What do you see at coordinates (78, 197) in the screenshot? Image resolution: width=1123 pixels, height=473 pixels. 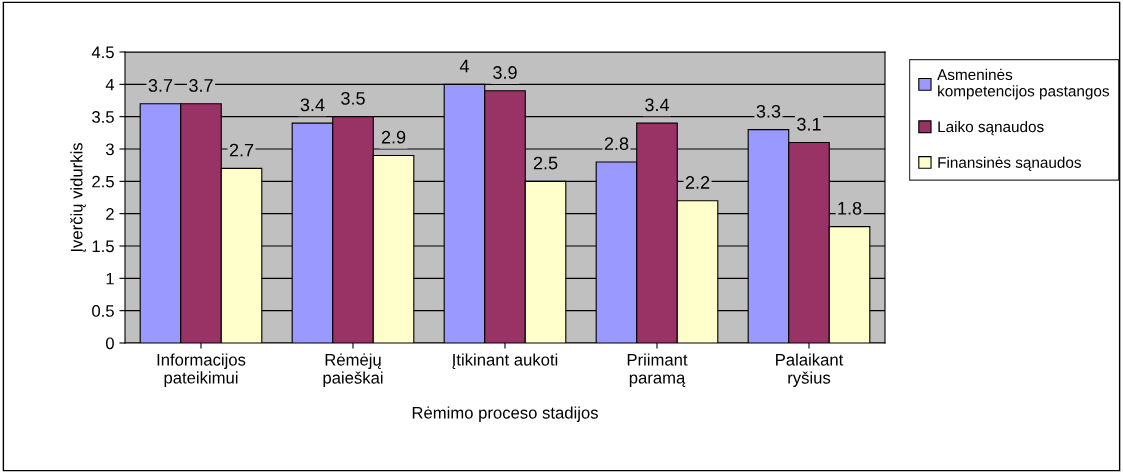 I see `y-axis-title: Įverčių vidurkis` at bounding box center [78, 197].